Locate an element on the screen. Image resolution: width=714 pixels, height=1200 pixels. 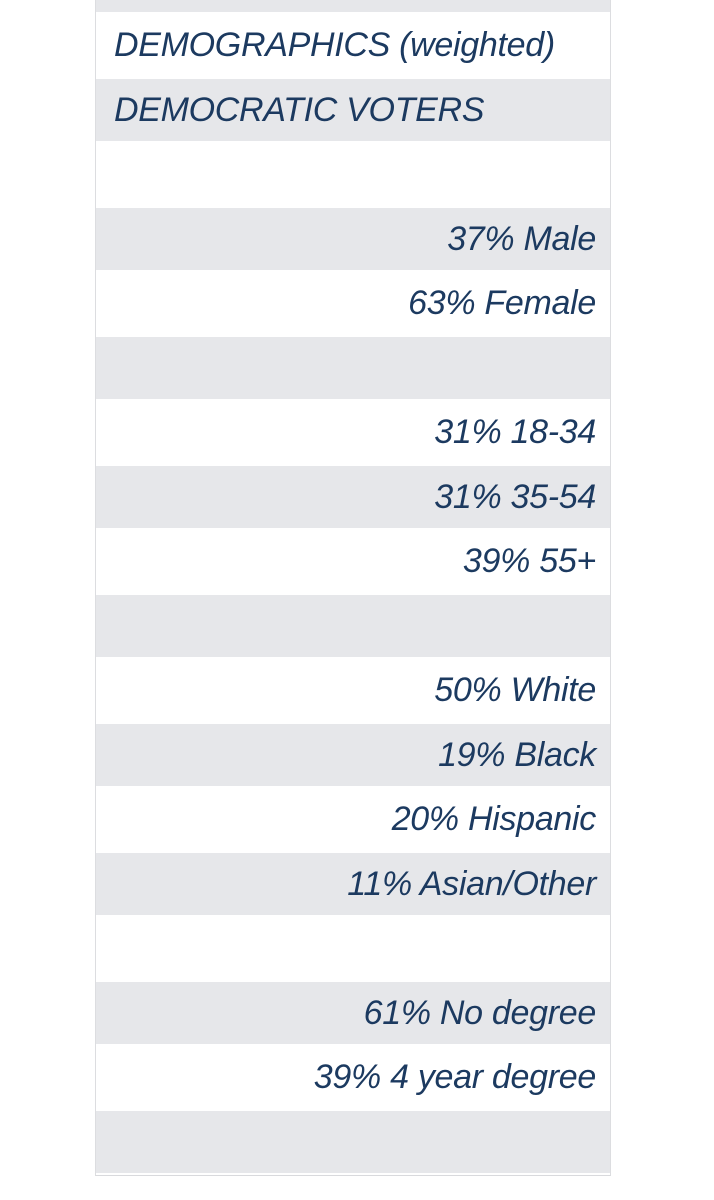
value-cell: 19% Black is located at coordinates (517, 754).